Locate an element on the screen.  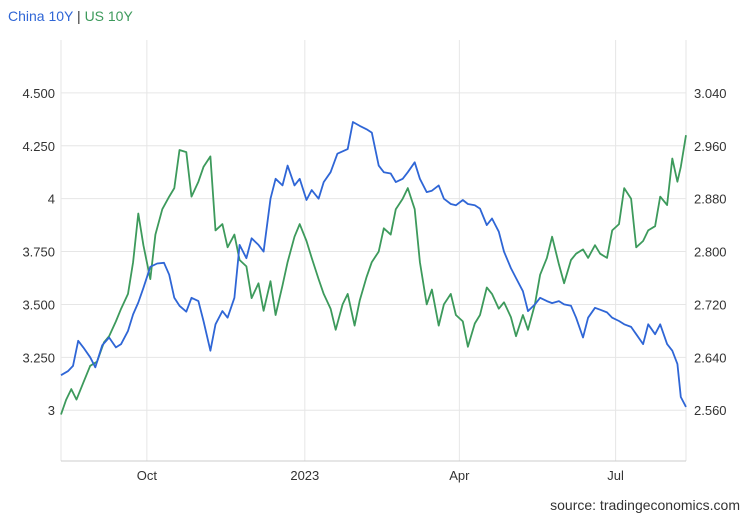
x-tick-label: Oct is located at coordinates (147, 475).